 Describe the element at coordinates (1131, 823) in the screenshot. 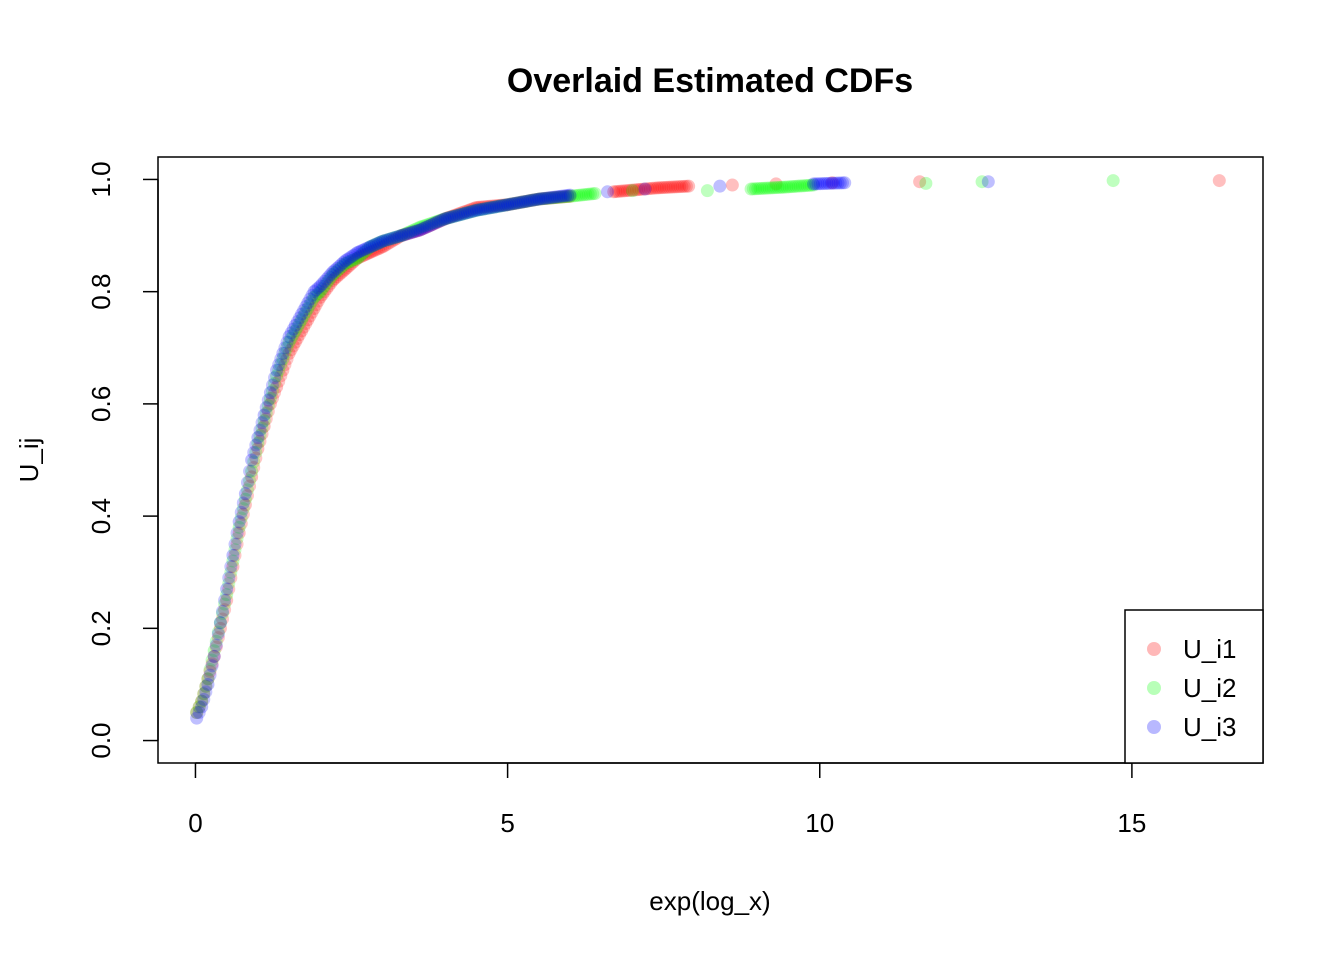

I see `x-tick-label: 15` at that location.